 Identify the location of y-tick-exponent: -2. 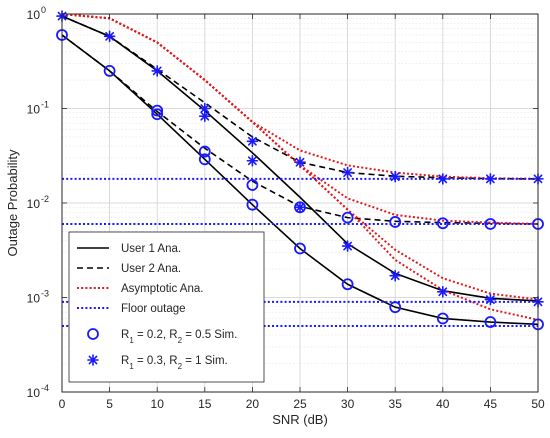
(45, 199).